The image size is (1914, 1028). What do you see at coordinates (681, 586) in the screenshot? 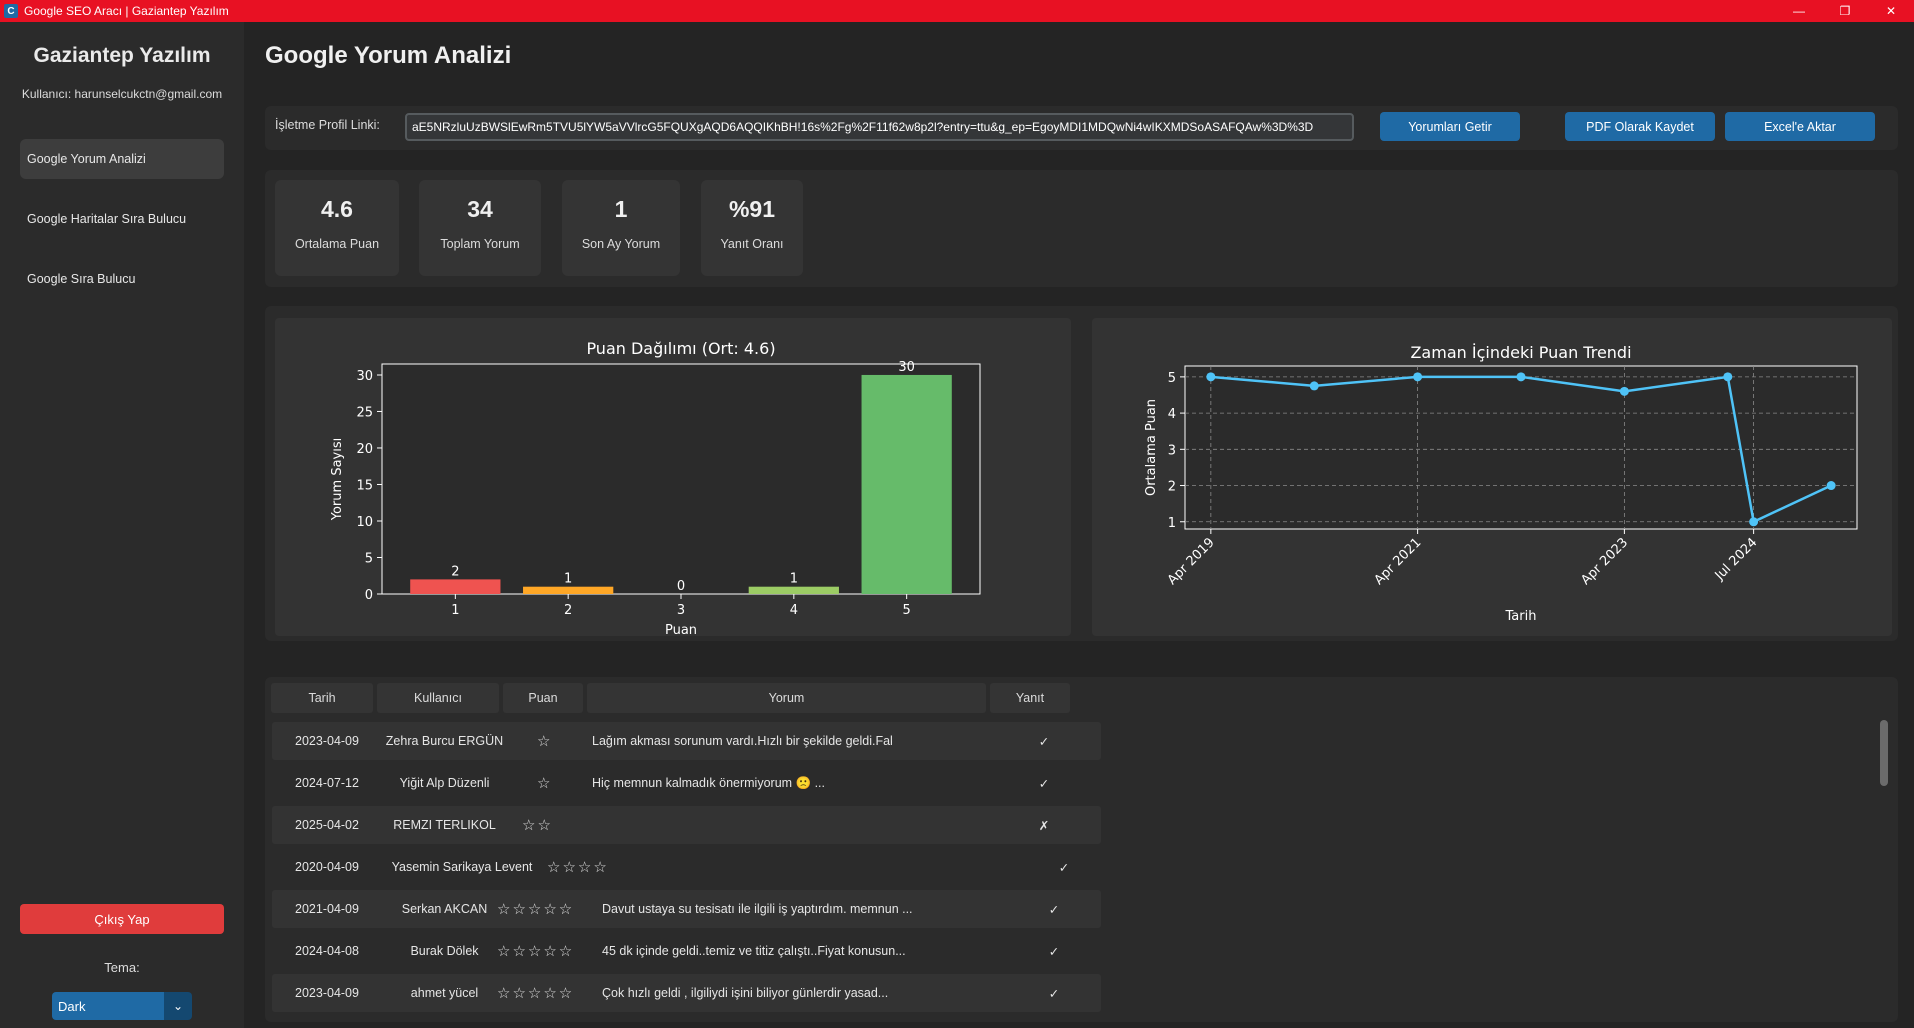
I see `data-label: 0` at bounding box center [681, 586].